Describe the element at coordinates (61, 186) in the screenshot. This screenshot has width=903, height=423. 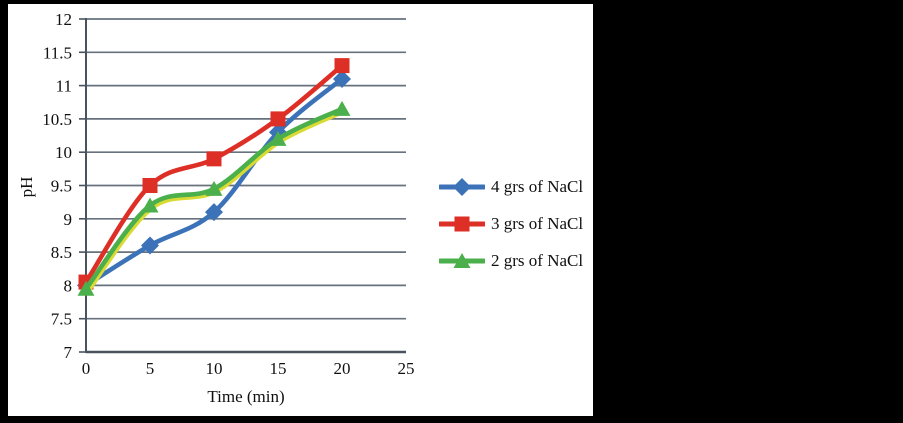
I see `y-tick-label: 9.5` at that location.